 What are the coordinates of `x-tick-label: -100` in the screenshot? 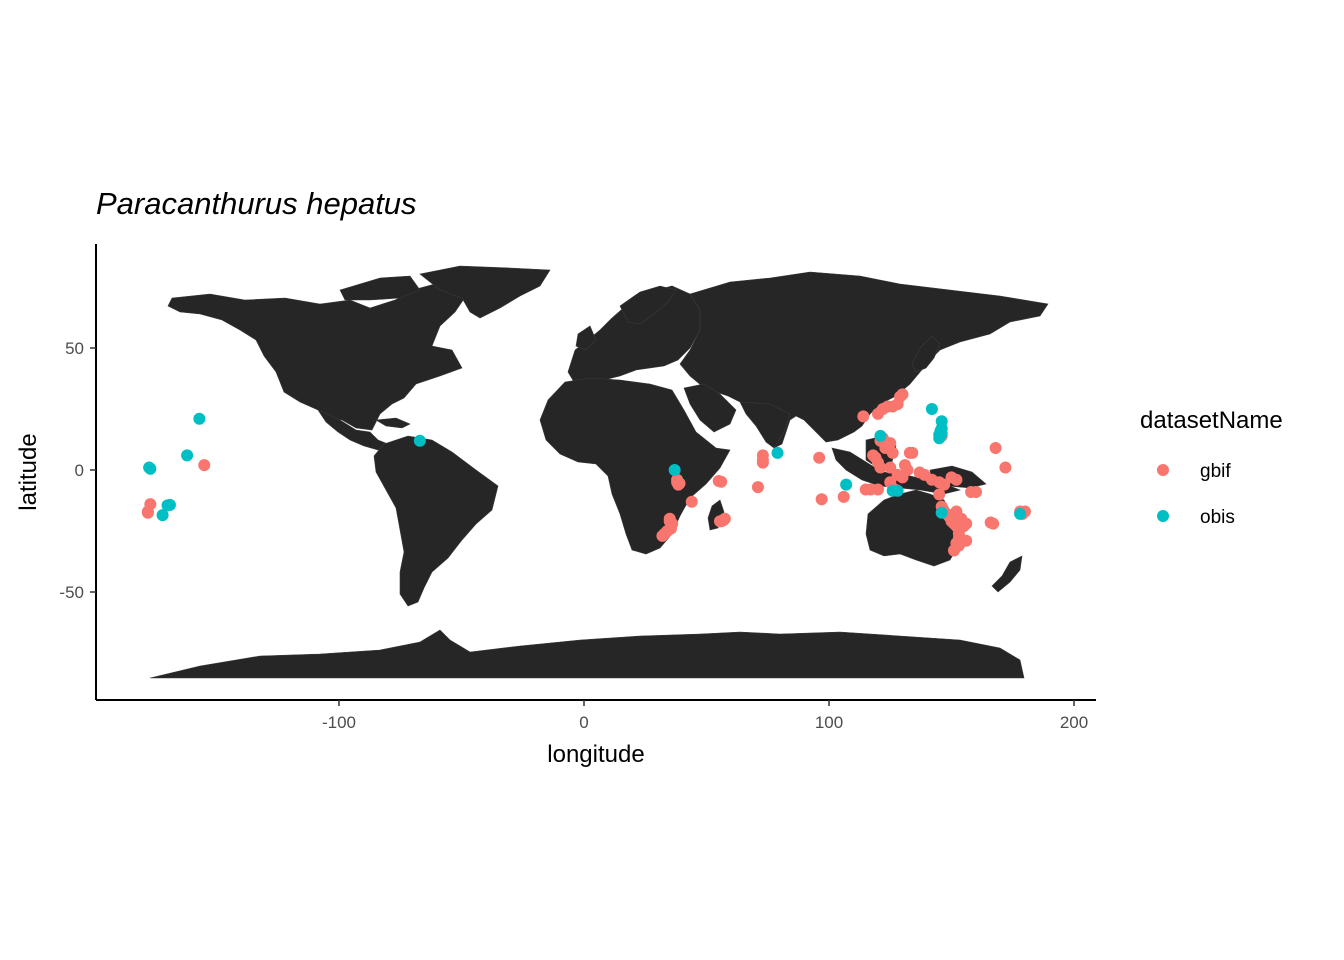 It's located at (339, 722).